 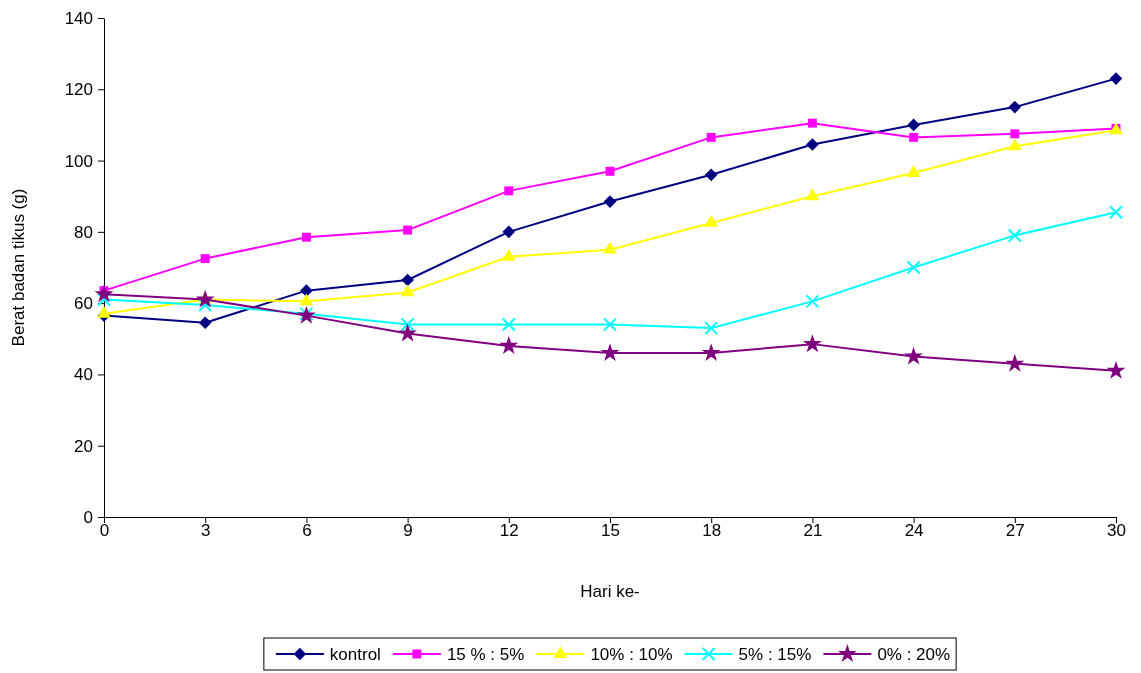 What do you see at coordinates (509, 530) in the screenshot?
I see `x-tick-label: 12` at bounding box center [509, 530].